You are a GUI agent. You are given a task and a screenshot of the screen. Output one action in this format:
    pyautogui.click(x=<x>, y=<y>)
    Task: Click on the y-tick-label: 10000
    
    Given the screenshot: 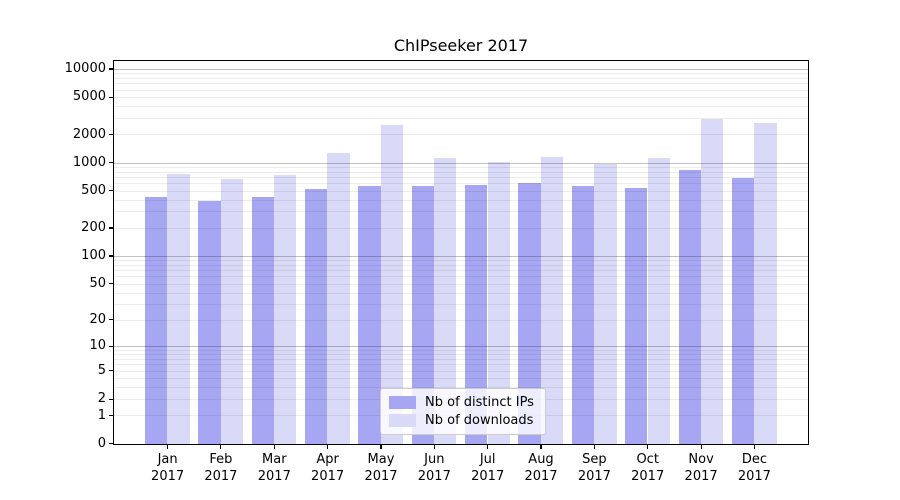 What is the action you would take?
    pyautogui.click(x=85, y=68)
    